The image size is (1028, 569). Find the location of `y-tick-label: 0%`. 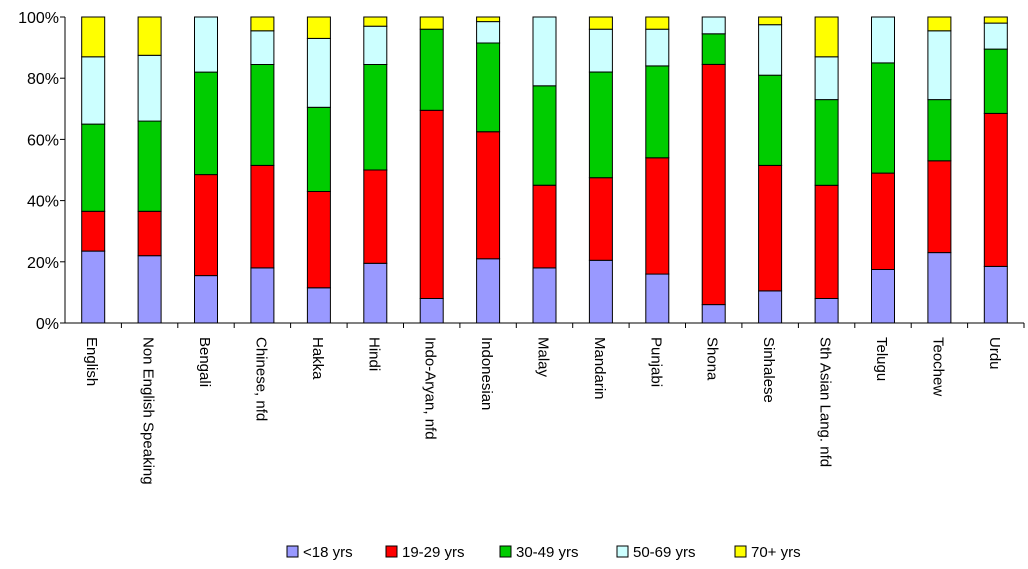

y-tick-label: 0% is located at coordinates (47, 324).